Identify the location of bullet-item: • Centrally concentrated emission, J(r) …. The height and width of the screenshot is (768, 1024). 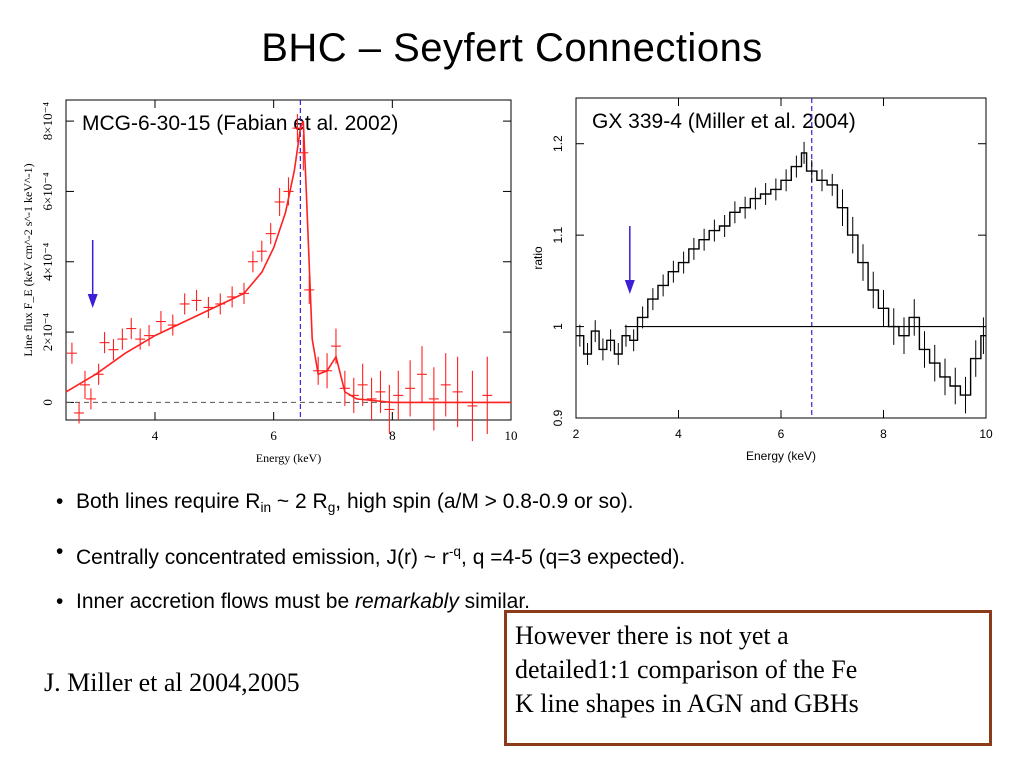
(516, 563).